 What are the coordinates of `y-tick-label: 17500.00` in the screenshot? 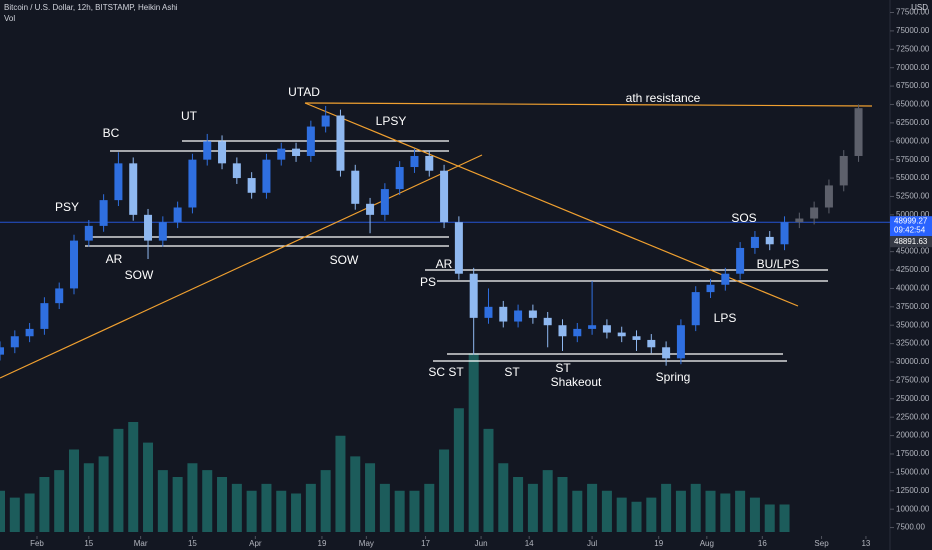 It's located at (913, 453).